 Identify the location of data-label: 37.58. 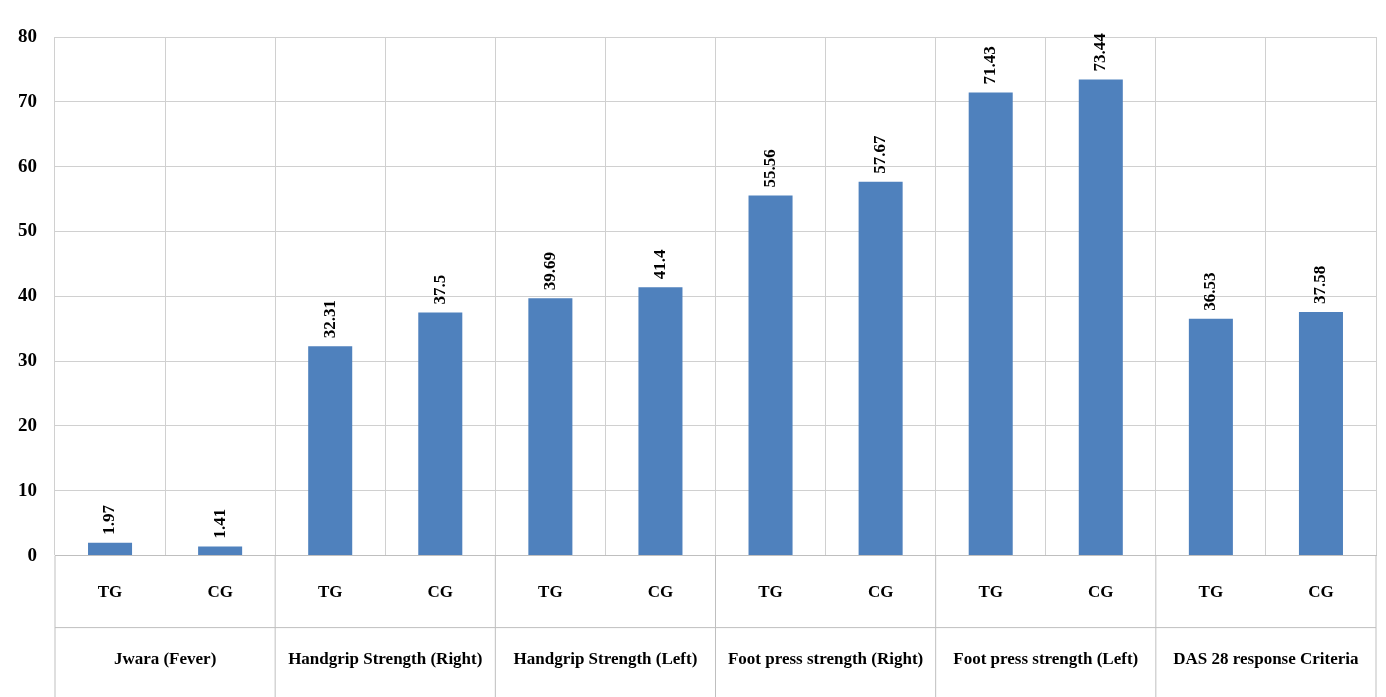
(1320, 284).